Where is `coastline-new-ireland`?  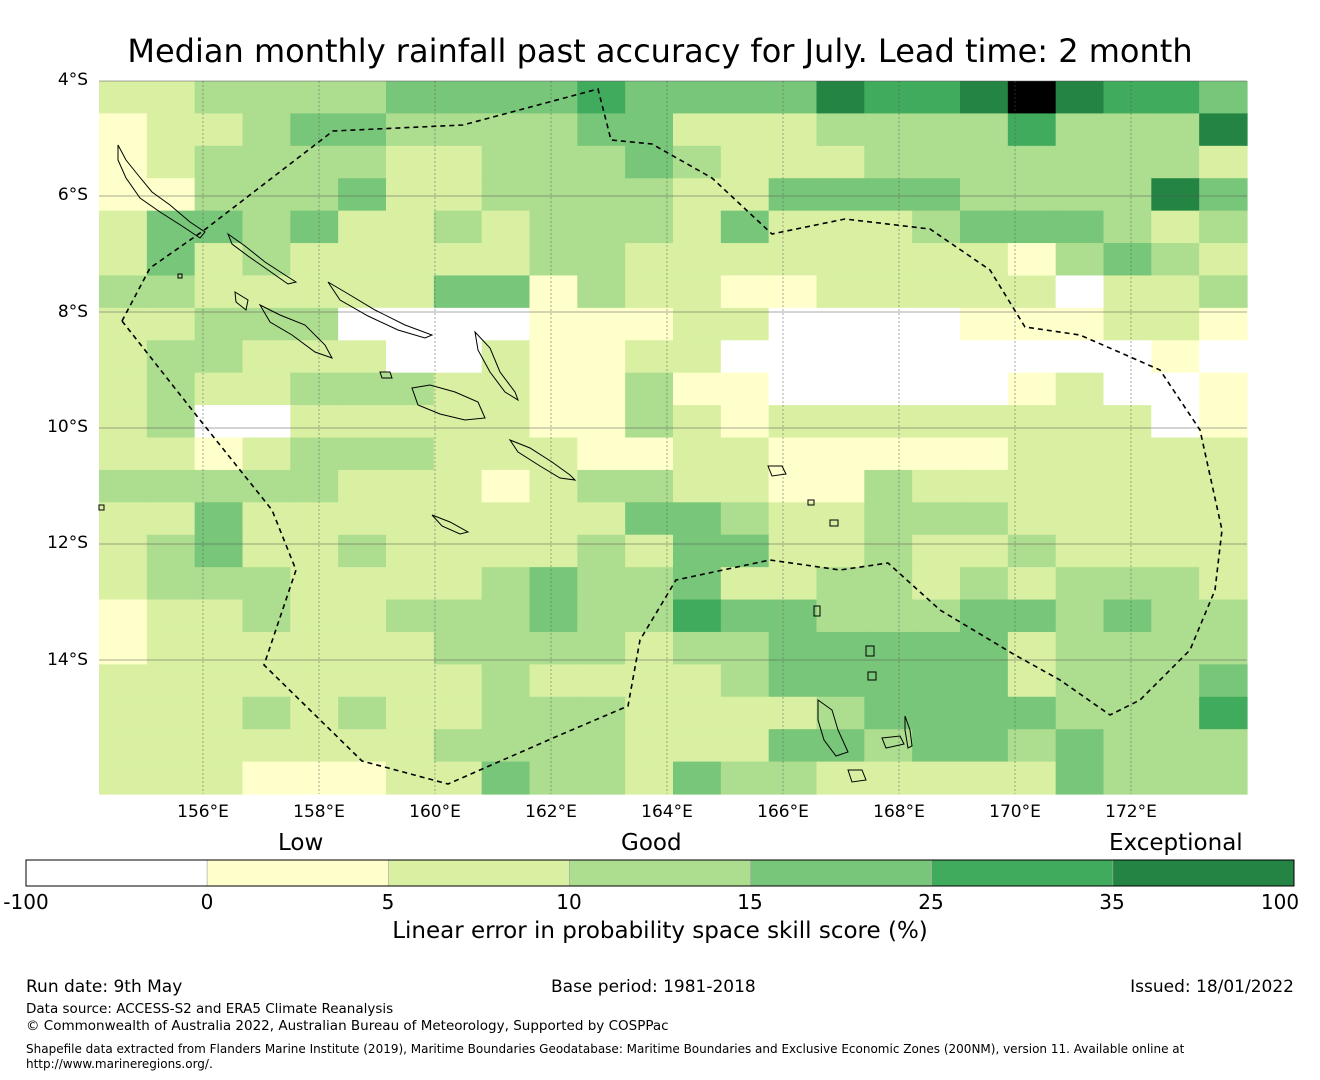
coastline-new-ireland is located at coordinates (161, 191).